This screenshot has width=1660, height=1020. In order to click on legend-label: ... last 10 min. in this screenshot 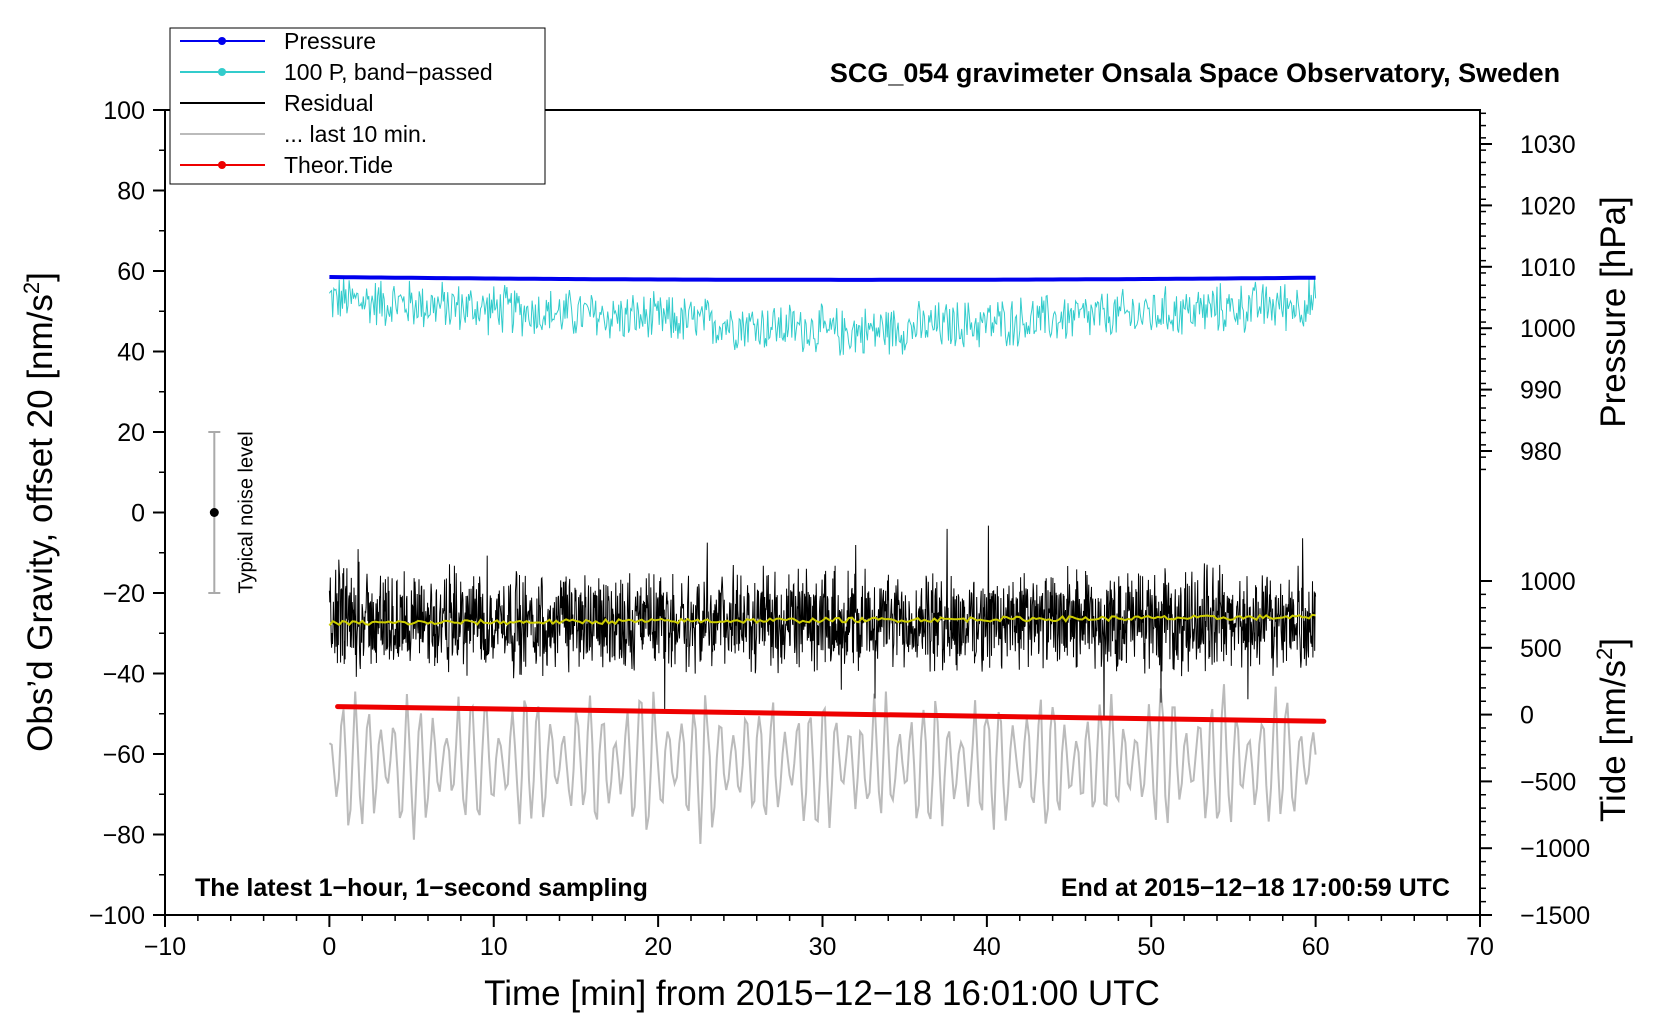, I will do `click(355, 134)`.